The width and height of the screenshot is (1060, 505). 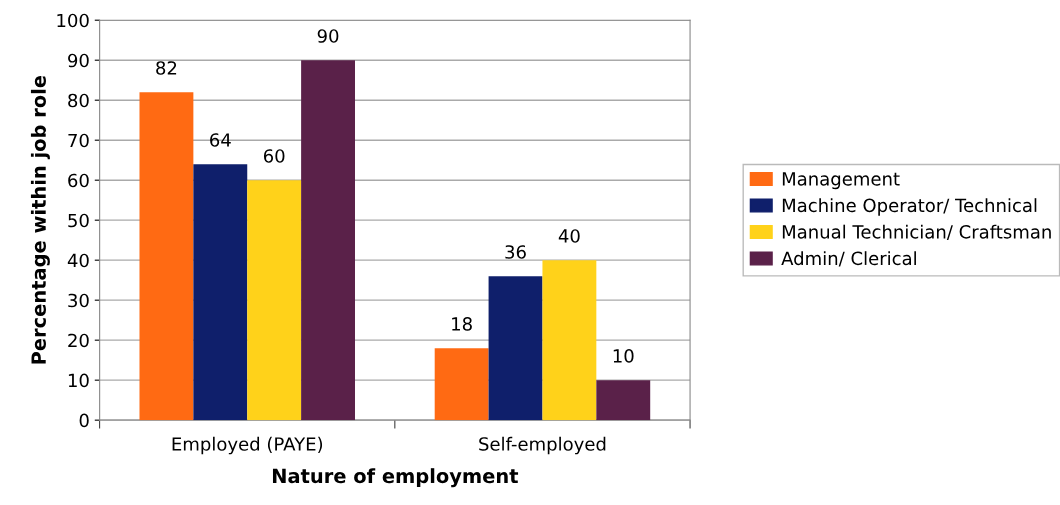 I want to click on y-tick-label: 50, so click(x=78, y=220).